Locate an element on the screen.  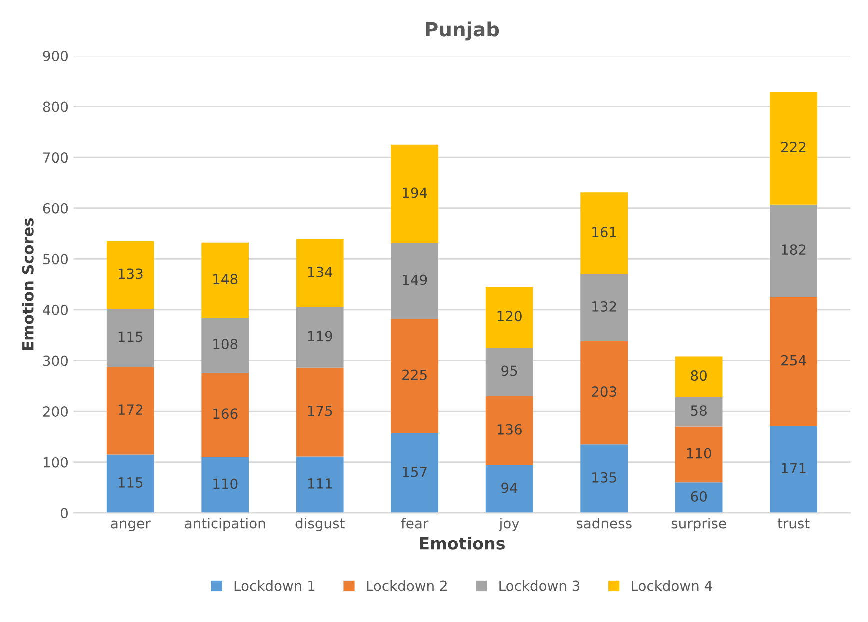
y-axis-title: Emotion Scores is located at coordinates (28, 284).